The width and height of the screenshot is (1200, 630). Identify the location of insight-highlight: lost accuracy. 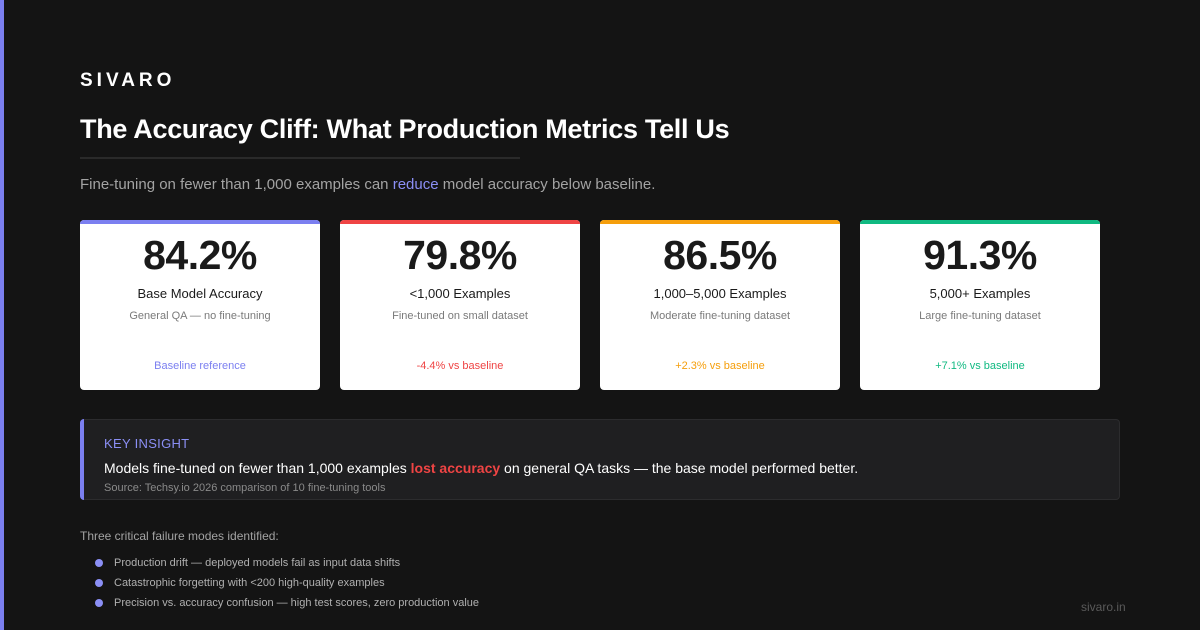
(455, 468).